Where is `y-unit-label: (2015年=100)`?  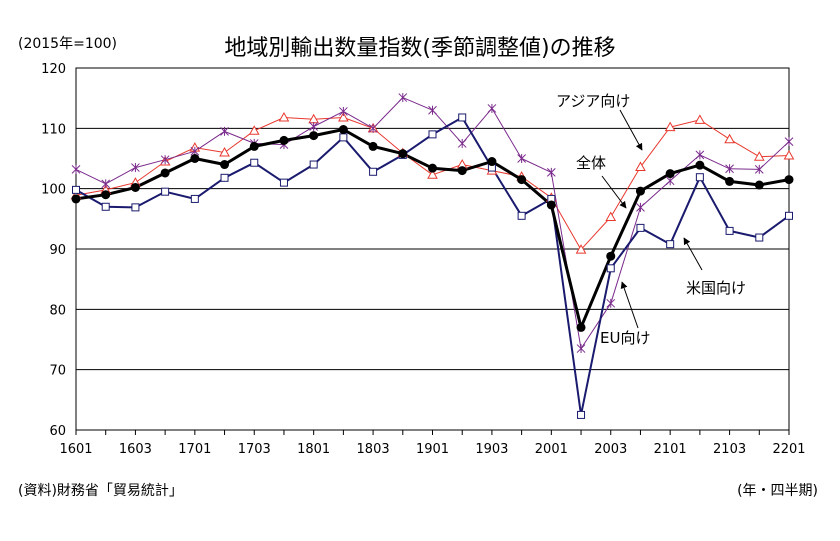 y-unit-label: (2015年=100) is located at coordinates (68, 44).